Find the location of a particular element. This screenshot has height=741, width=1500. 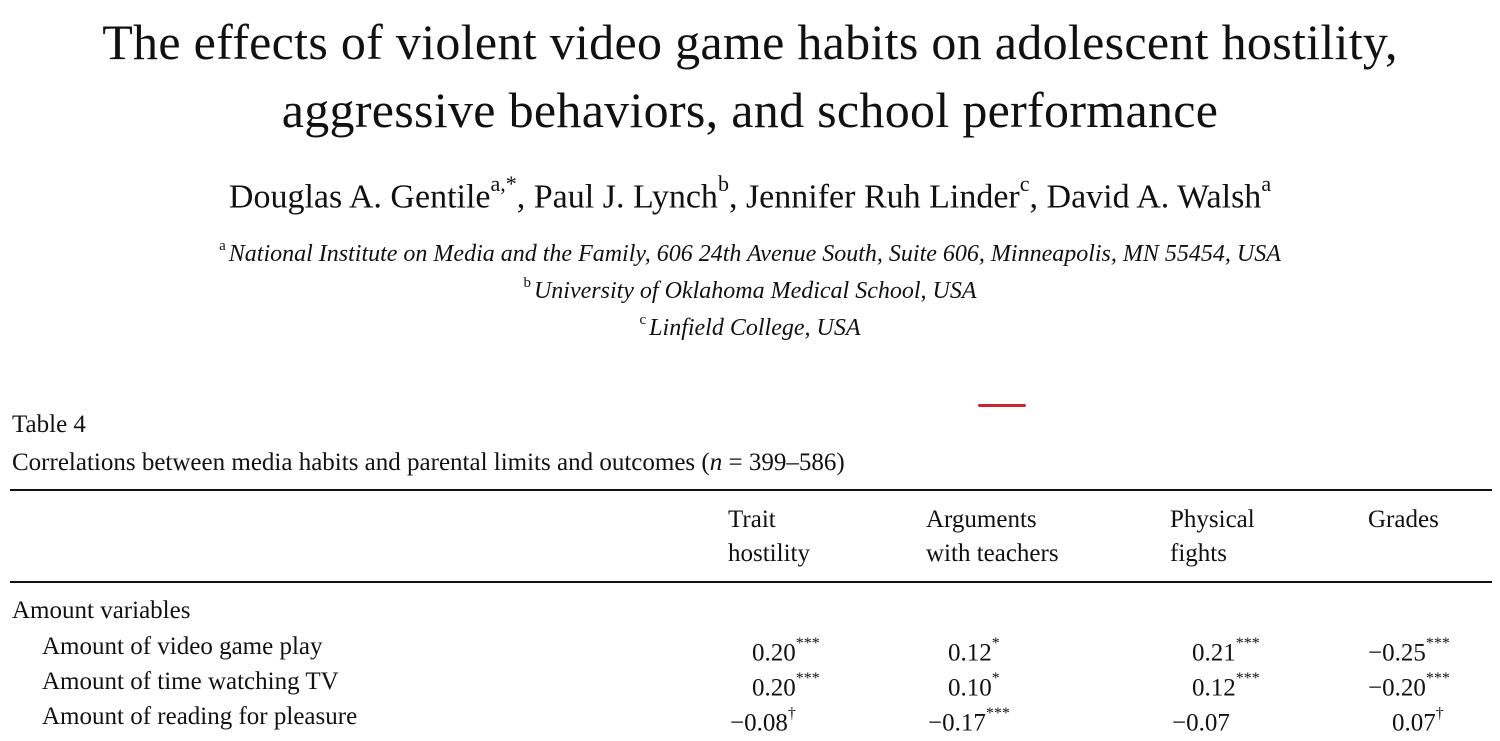

section-heading: Amount variables is located at coordinates (101, 610).